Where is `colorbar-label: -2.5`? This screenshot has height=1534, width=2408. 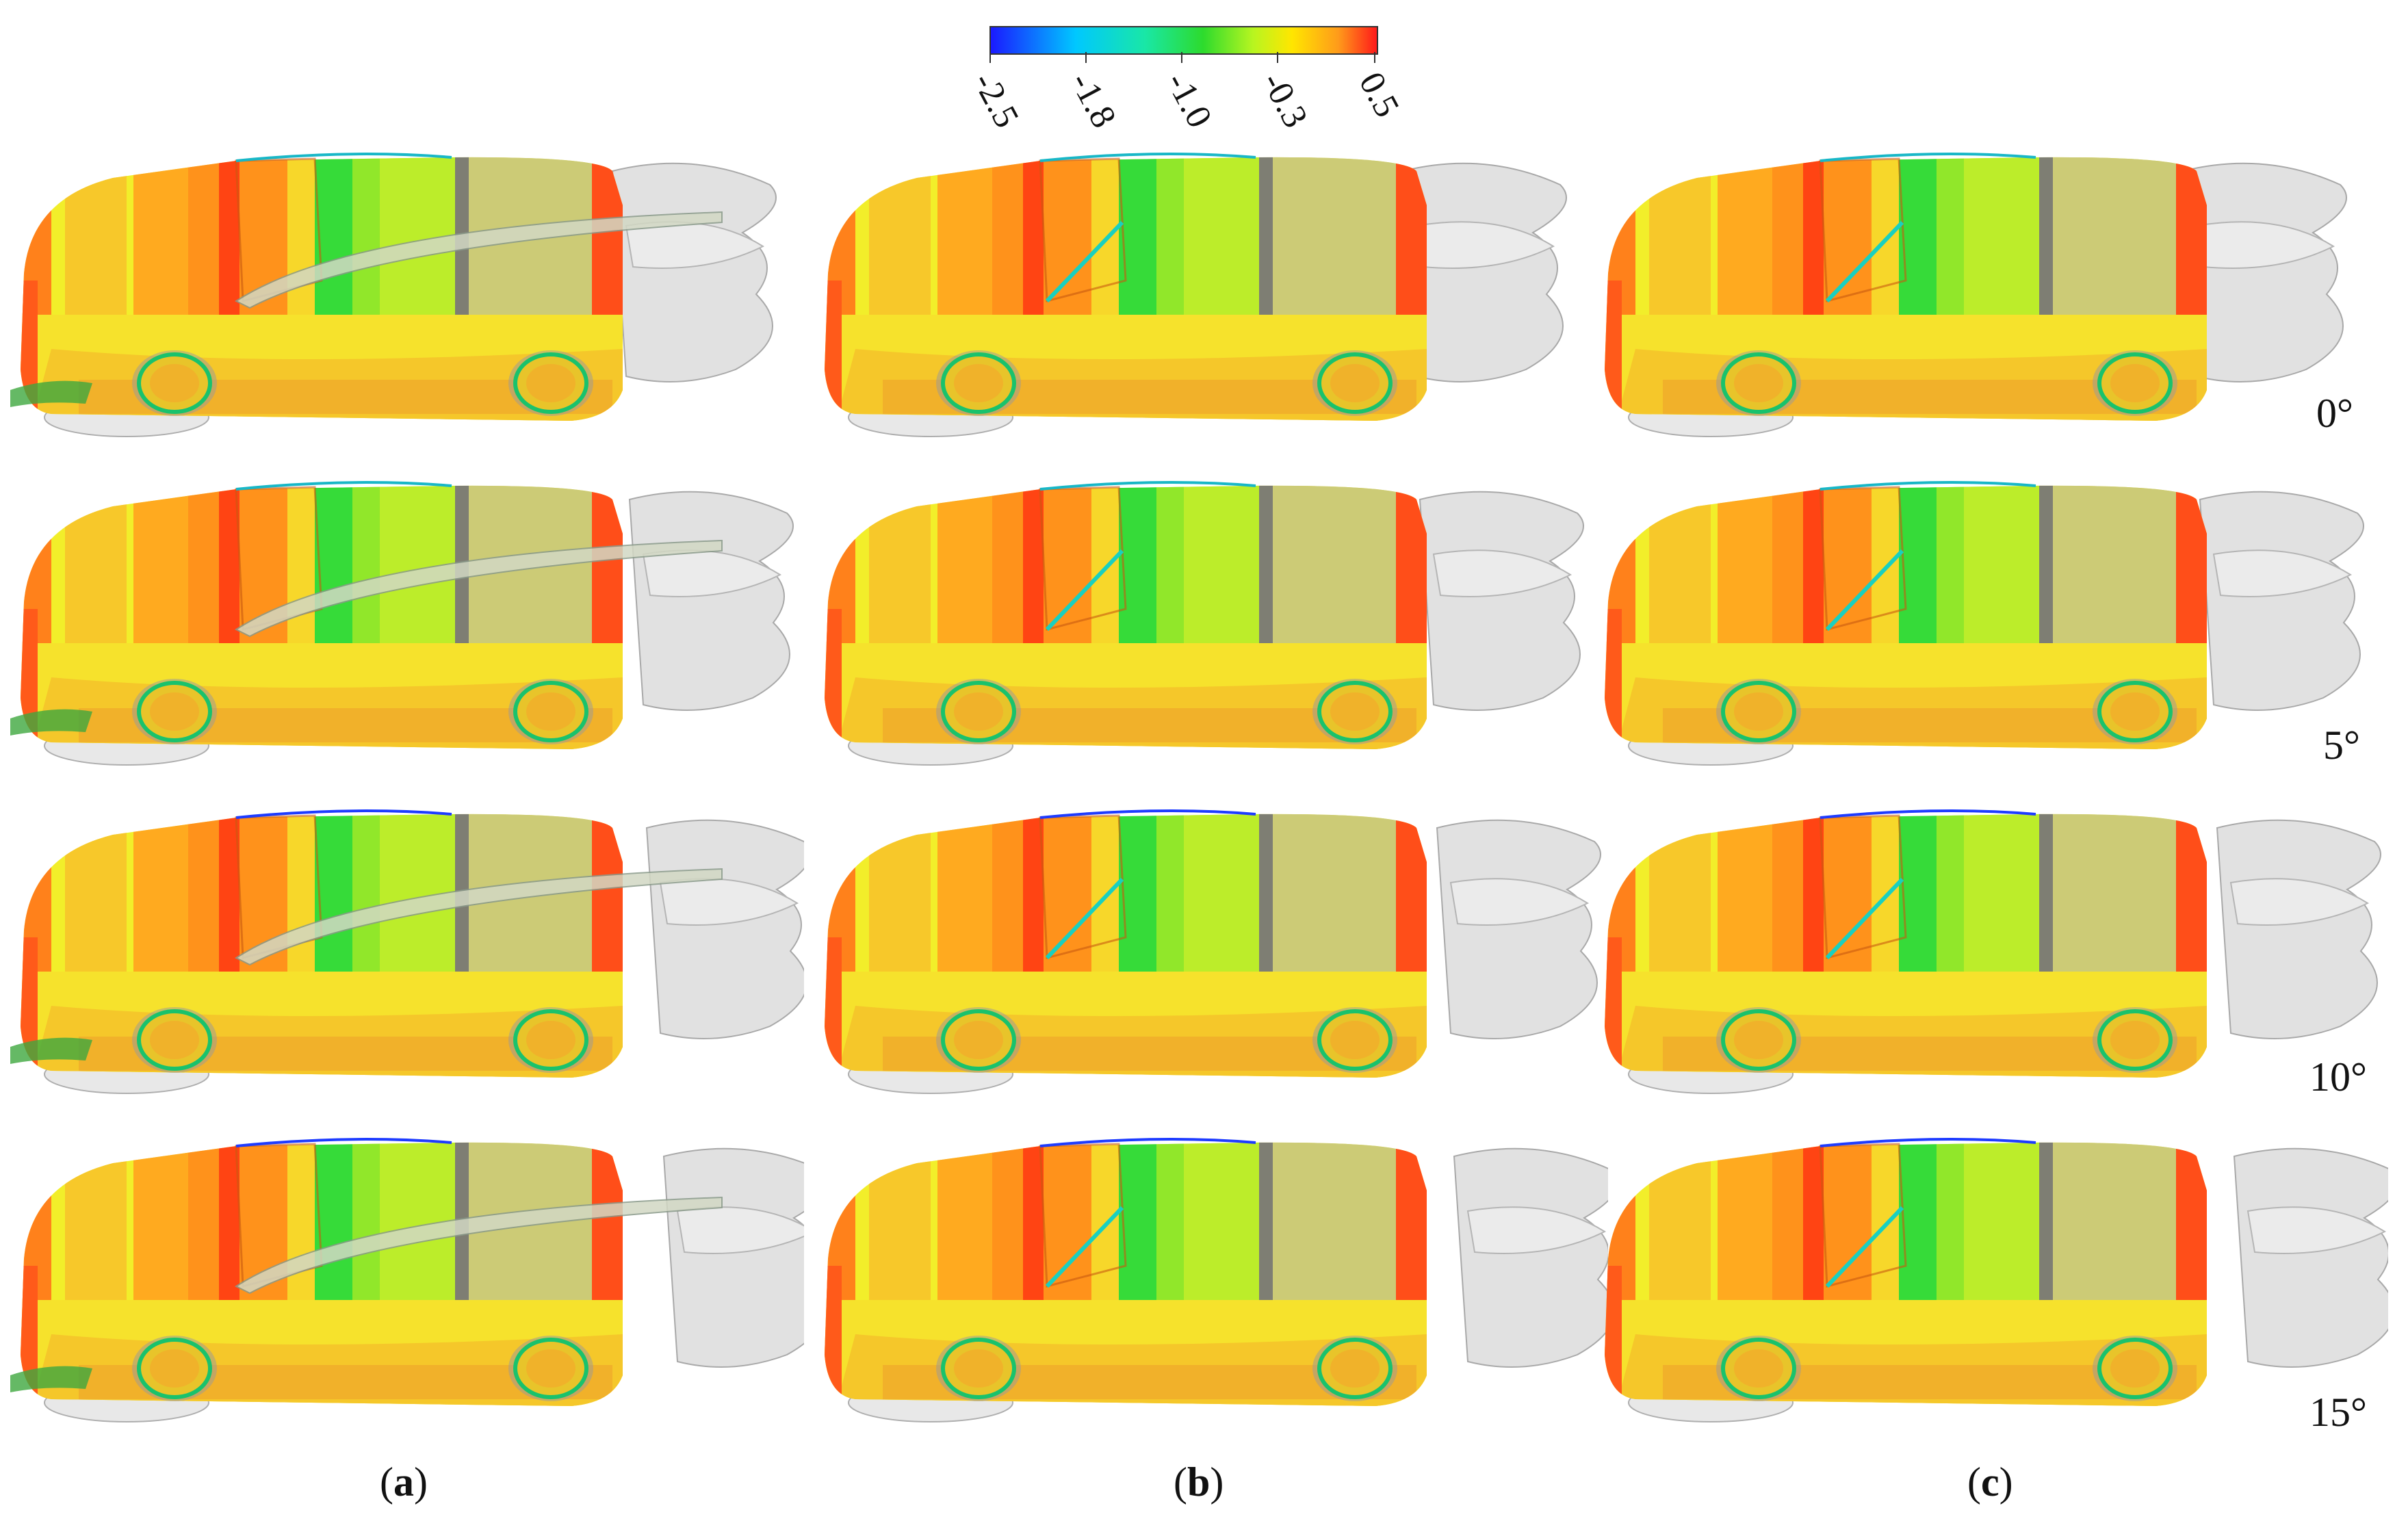
colorbar-label: -2.5 is located at coordinates (995, 100).